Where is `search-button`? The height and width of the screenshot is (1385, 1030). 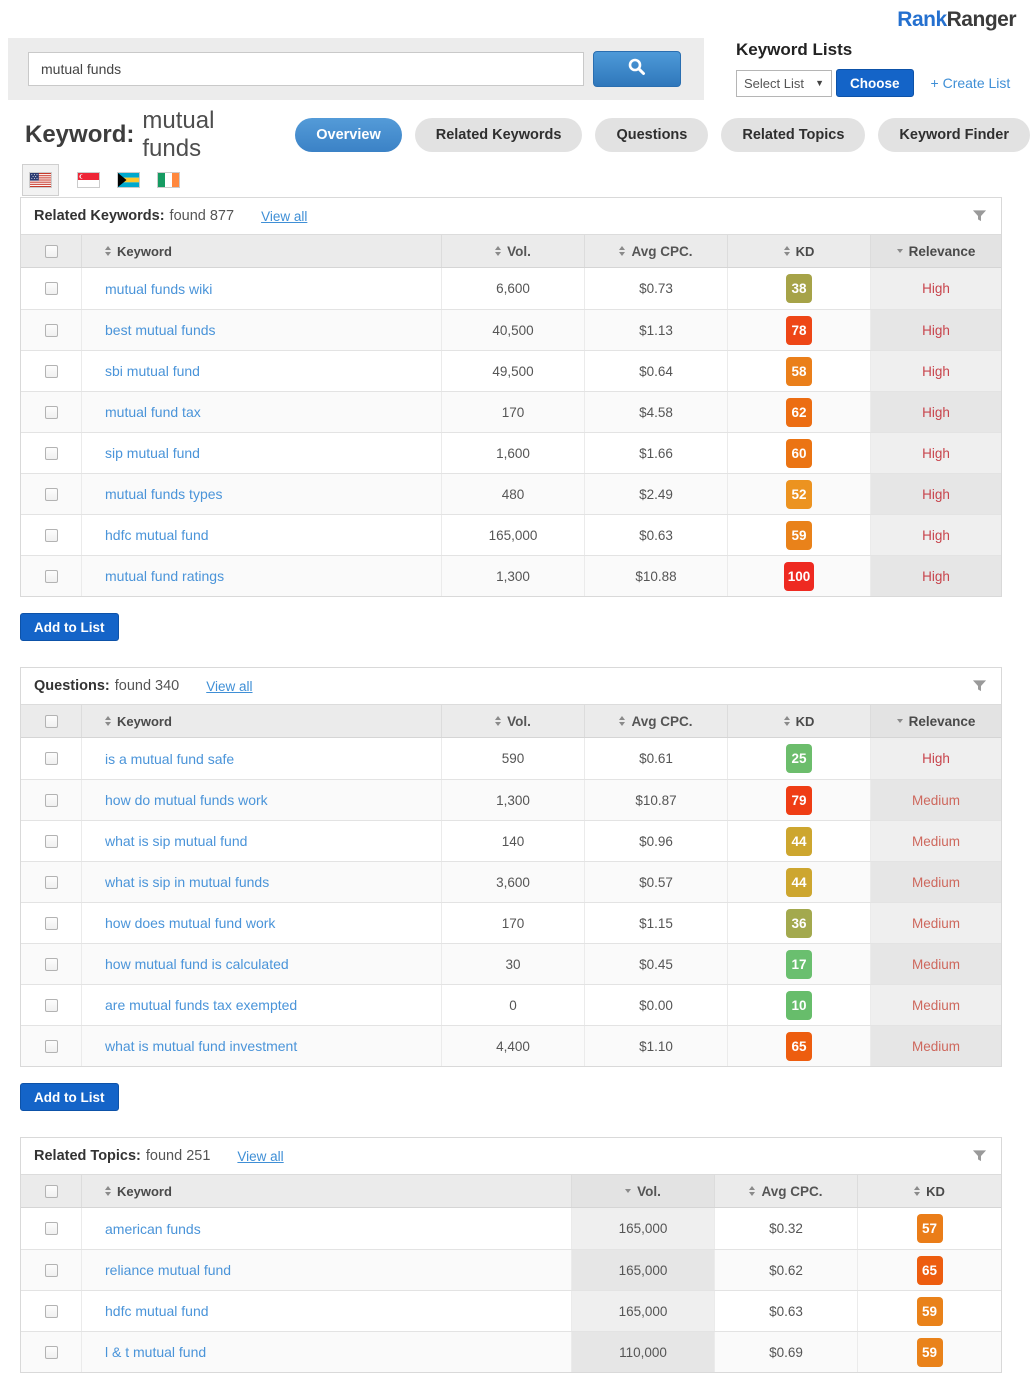
search-button is located at coordinates (637, 69).